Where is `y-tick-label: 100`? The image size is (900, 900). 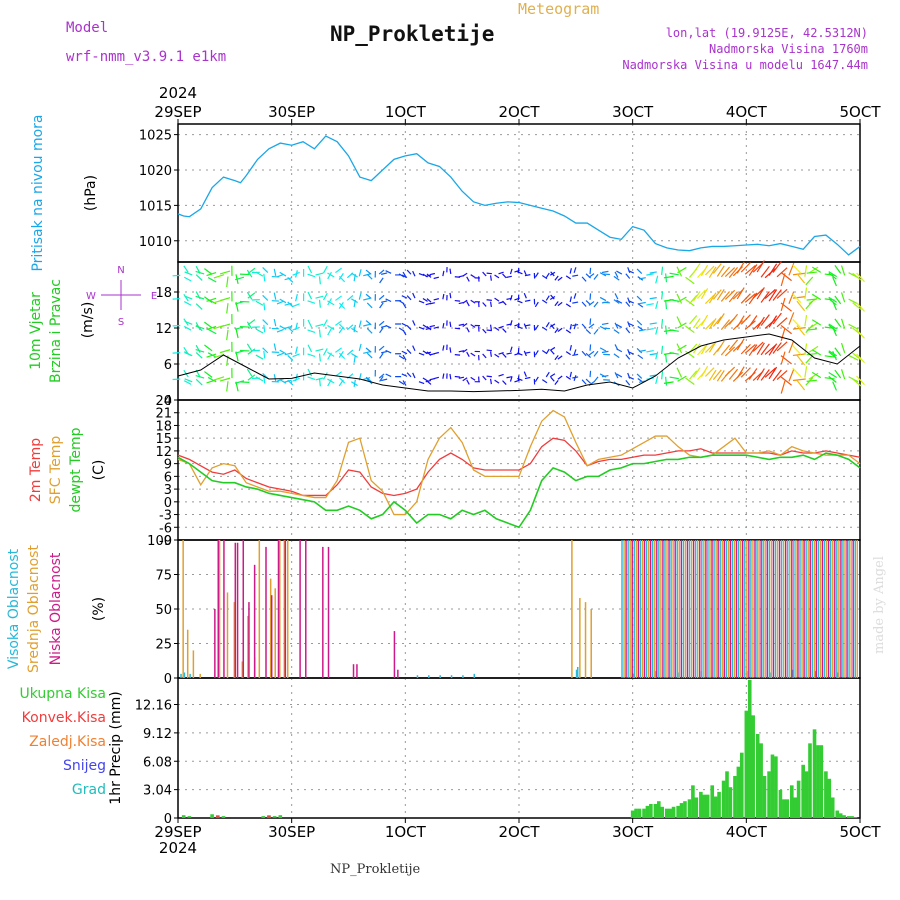
y-tick-label: 100 is located at coordinates (159, 541).